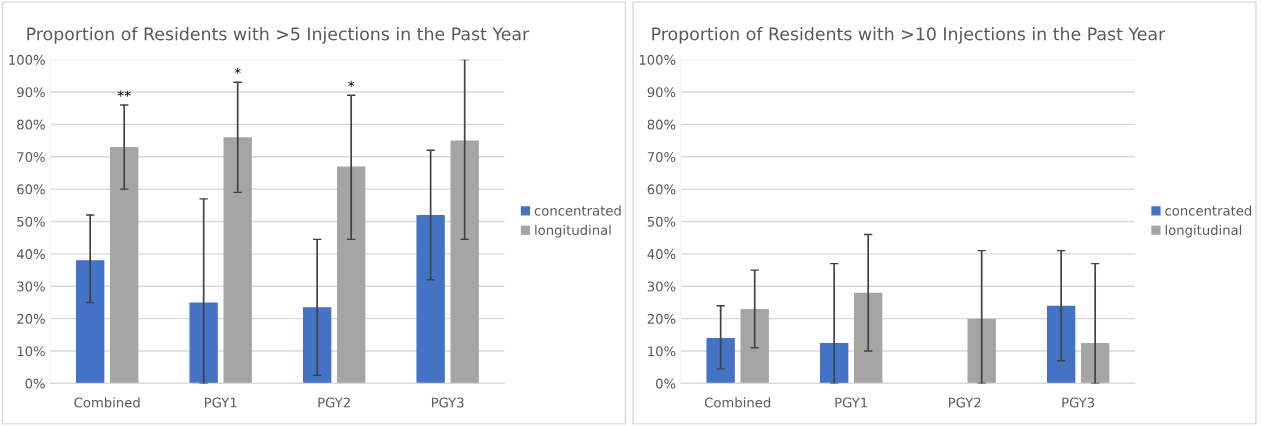 Image resolution: width=1261 pixels, height=426 pixels. What do you see at coordinates (278, 35) in the screenshot?
I see `chart-title: Proportion of Residents with >5 Injections in the Past Year` at bounding box center [278, 35].